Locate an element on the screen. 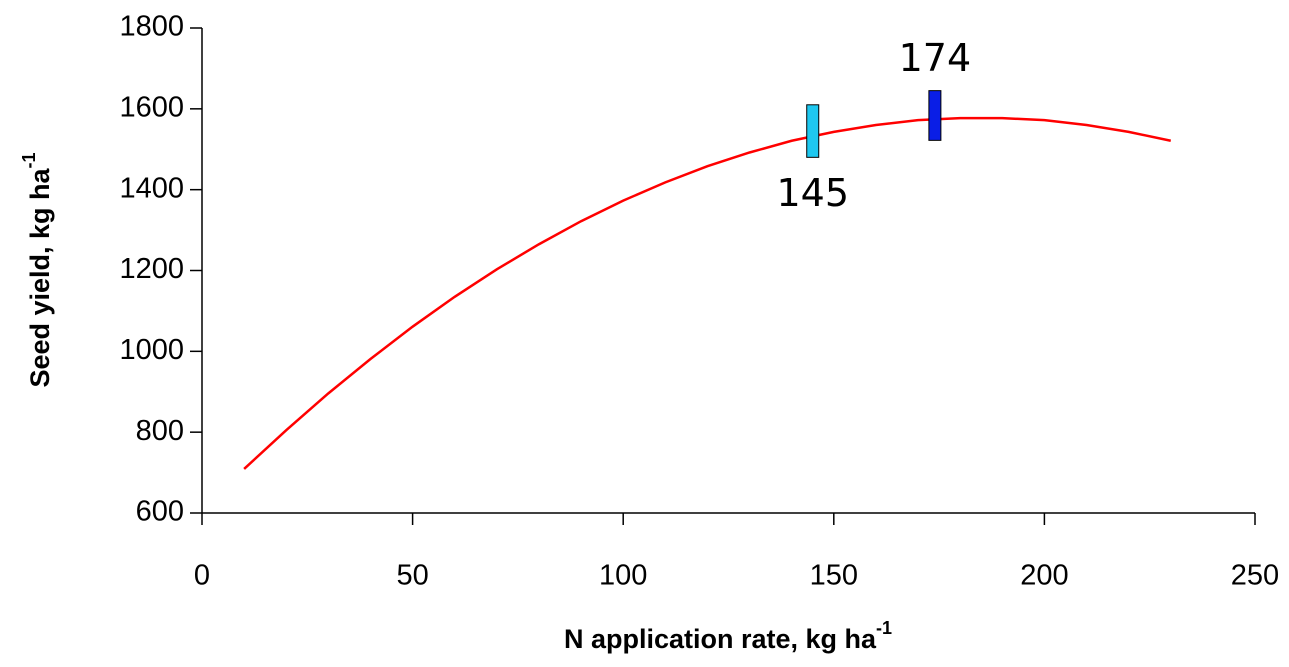  x-tick-label: 50 is located at coordinates (412, 576).